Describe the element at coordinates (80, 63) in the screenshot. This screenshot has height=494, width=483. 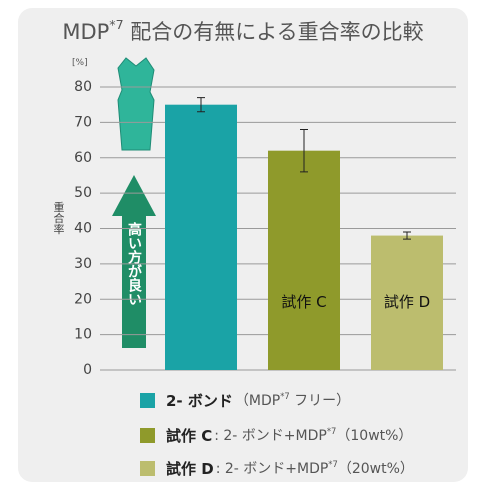
I see `y-unit: [%]` at that location.